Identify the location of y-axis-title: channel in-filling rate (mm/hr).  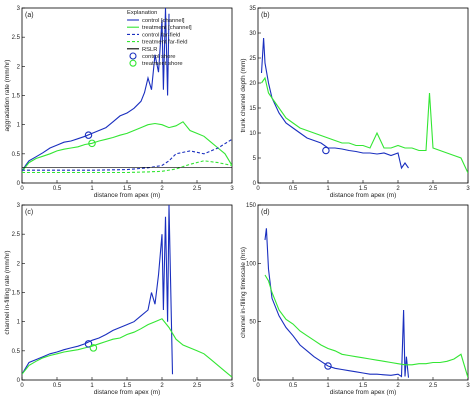
(7, 292).